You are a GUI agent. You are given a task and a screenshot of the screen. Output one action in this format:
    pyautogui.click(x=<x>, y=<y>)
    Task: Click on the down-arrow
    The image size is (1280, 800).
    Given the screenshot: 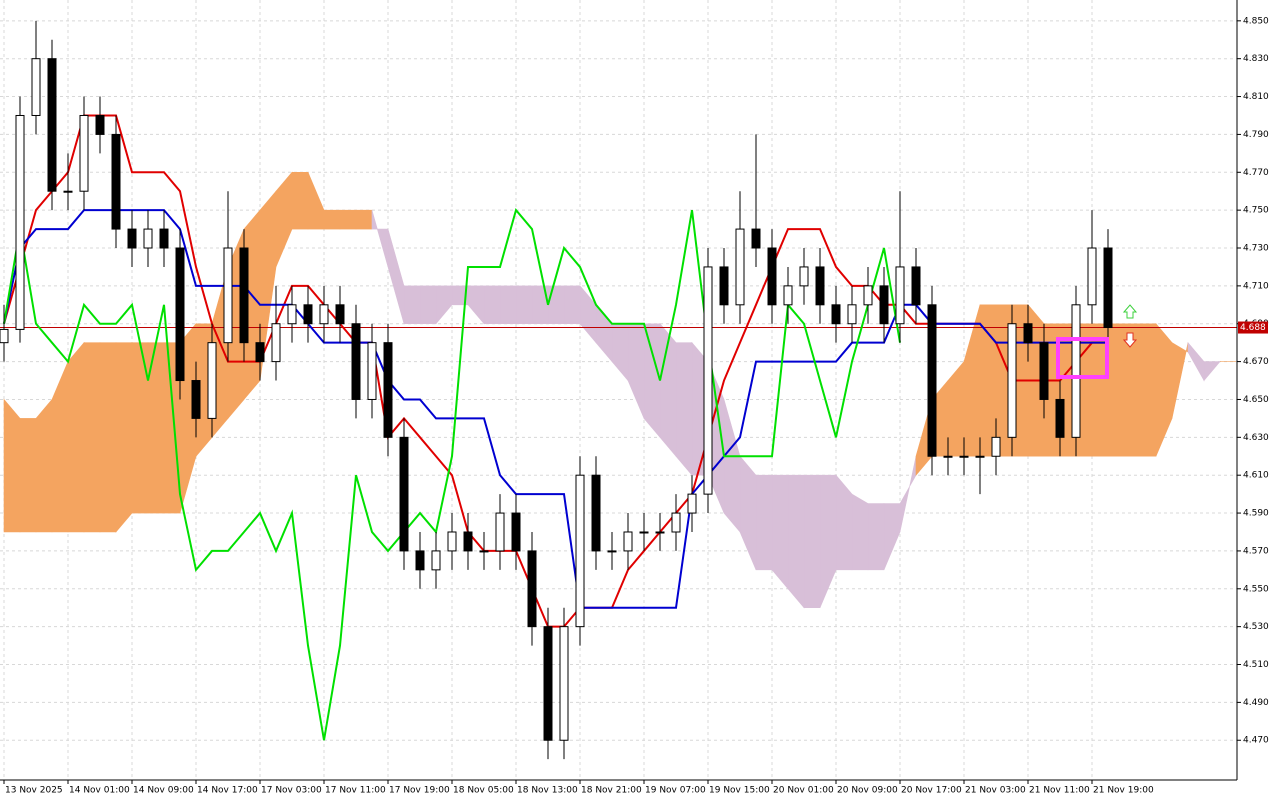 What is the action you would take?
    pyautogui.click(x=1130, y=340)
    